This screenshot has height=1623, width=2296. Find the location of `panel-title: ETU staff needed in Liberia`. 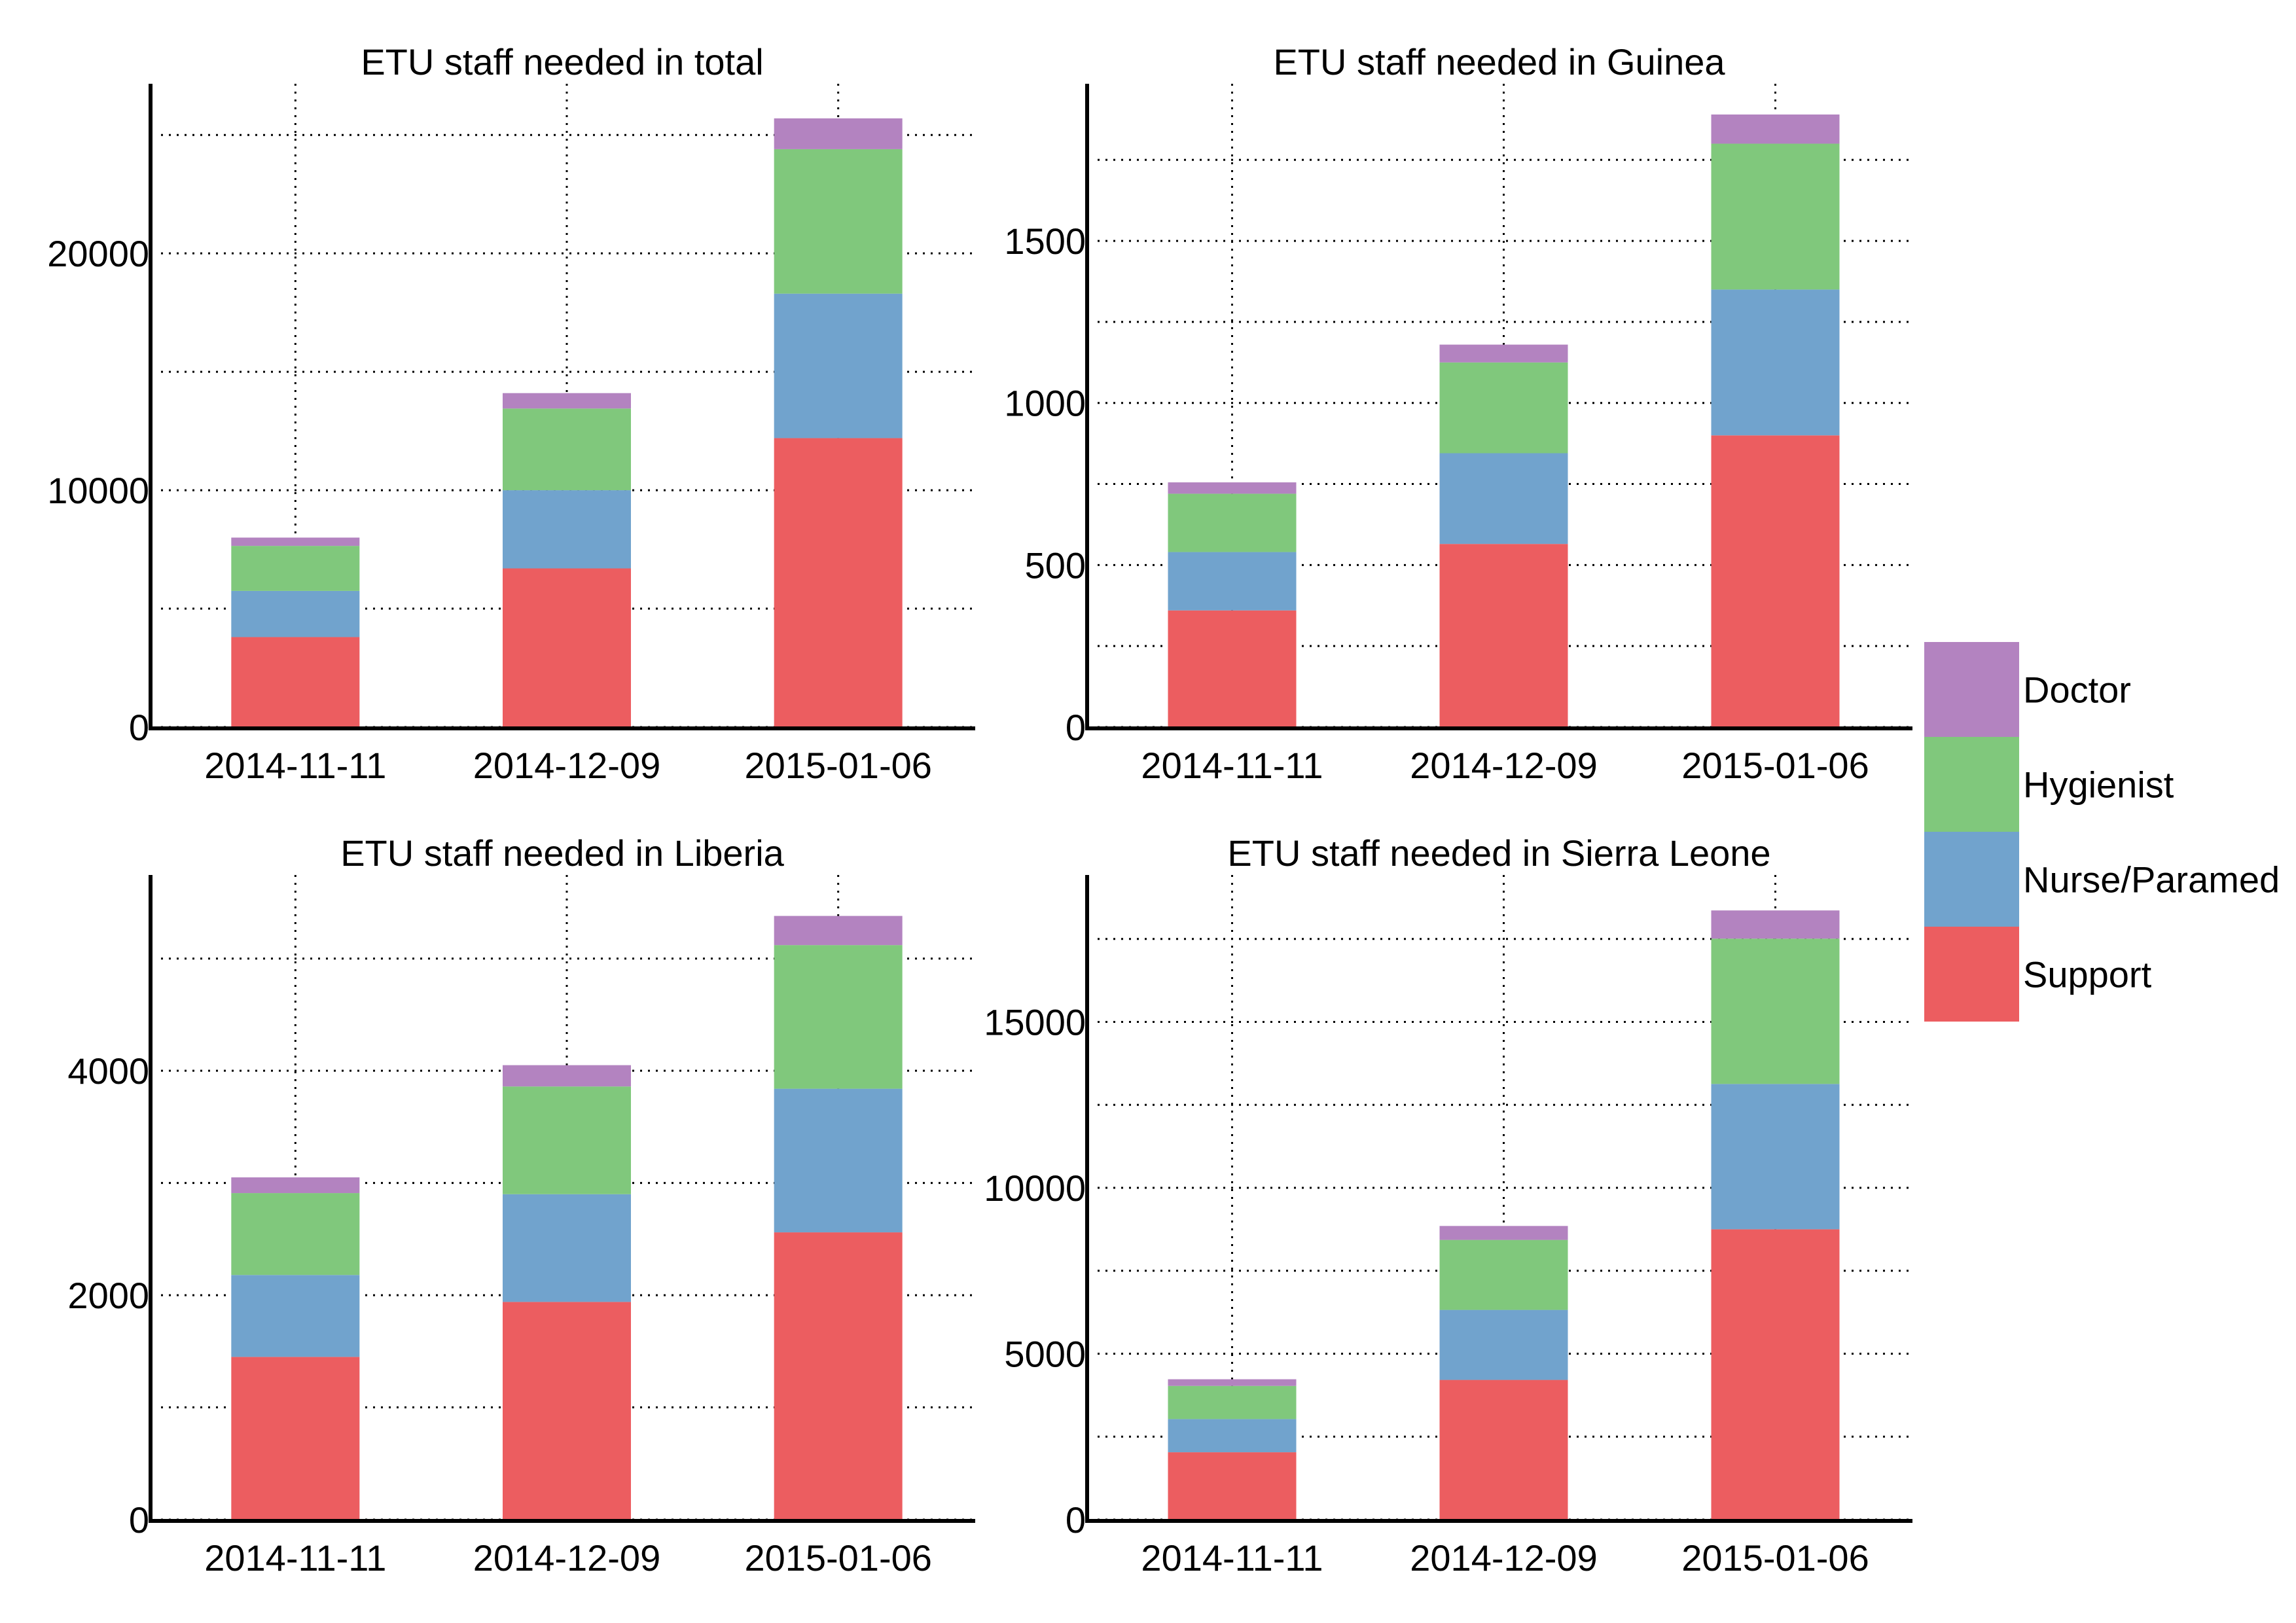

panel-title: ETU staff needed in Liberia is located at coordinates (562, 853).